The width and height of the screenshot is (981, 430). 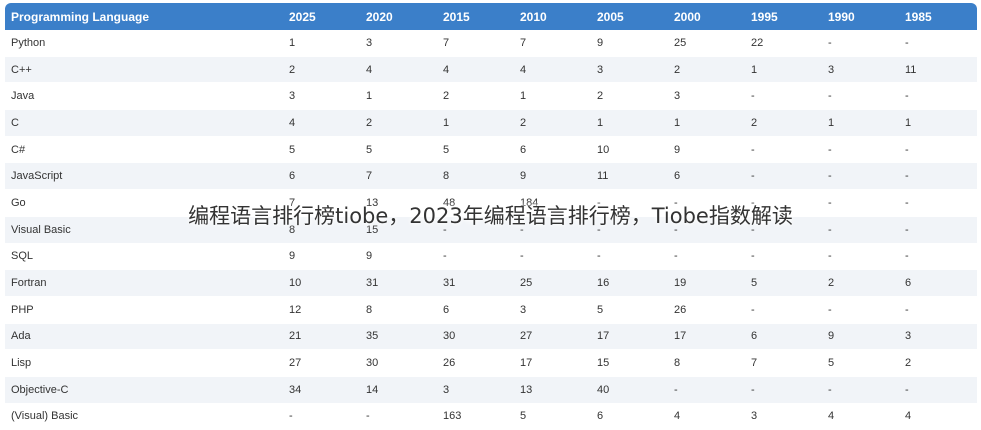 What do you see at coordinates (147, 416) in the screenshot?
I see `language-name-cell: (Visual) Basic` at bounding box center [147, 416].